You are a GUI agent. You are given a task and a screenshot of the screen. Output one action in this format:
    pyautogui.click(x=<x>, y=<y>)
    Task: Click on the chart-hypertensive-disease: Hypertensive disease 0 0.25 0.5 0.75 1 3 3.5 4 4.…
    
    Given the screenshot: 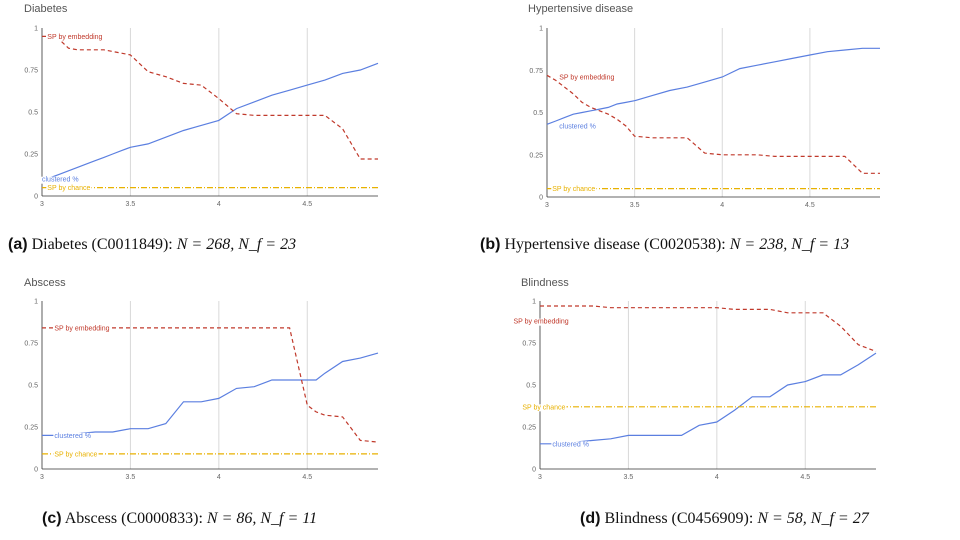 What is the action you would take?
    pyautogui.click(x=704, y=106)
    